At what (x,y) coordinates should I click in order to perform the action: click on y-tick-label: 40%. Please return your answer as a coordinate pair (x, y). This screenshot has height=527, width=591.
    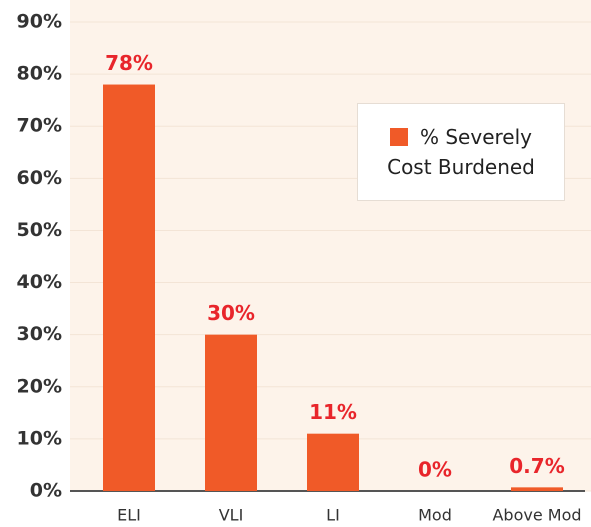
    Looking at the image, I should click on (39, 282).